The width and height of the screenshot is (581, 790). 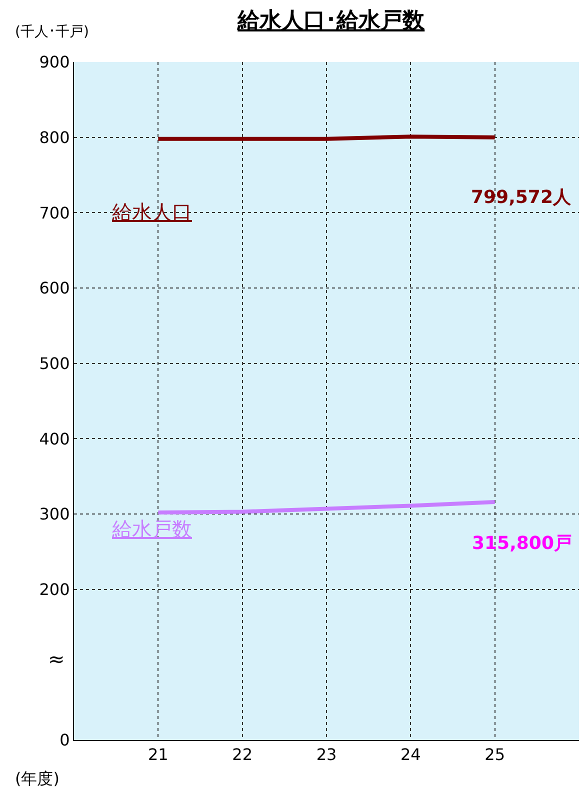 I want to click on y-tick-label: 400, so click(x=54, y=438).